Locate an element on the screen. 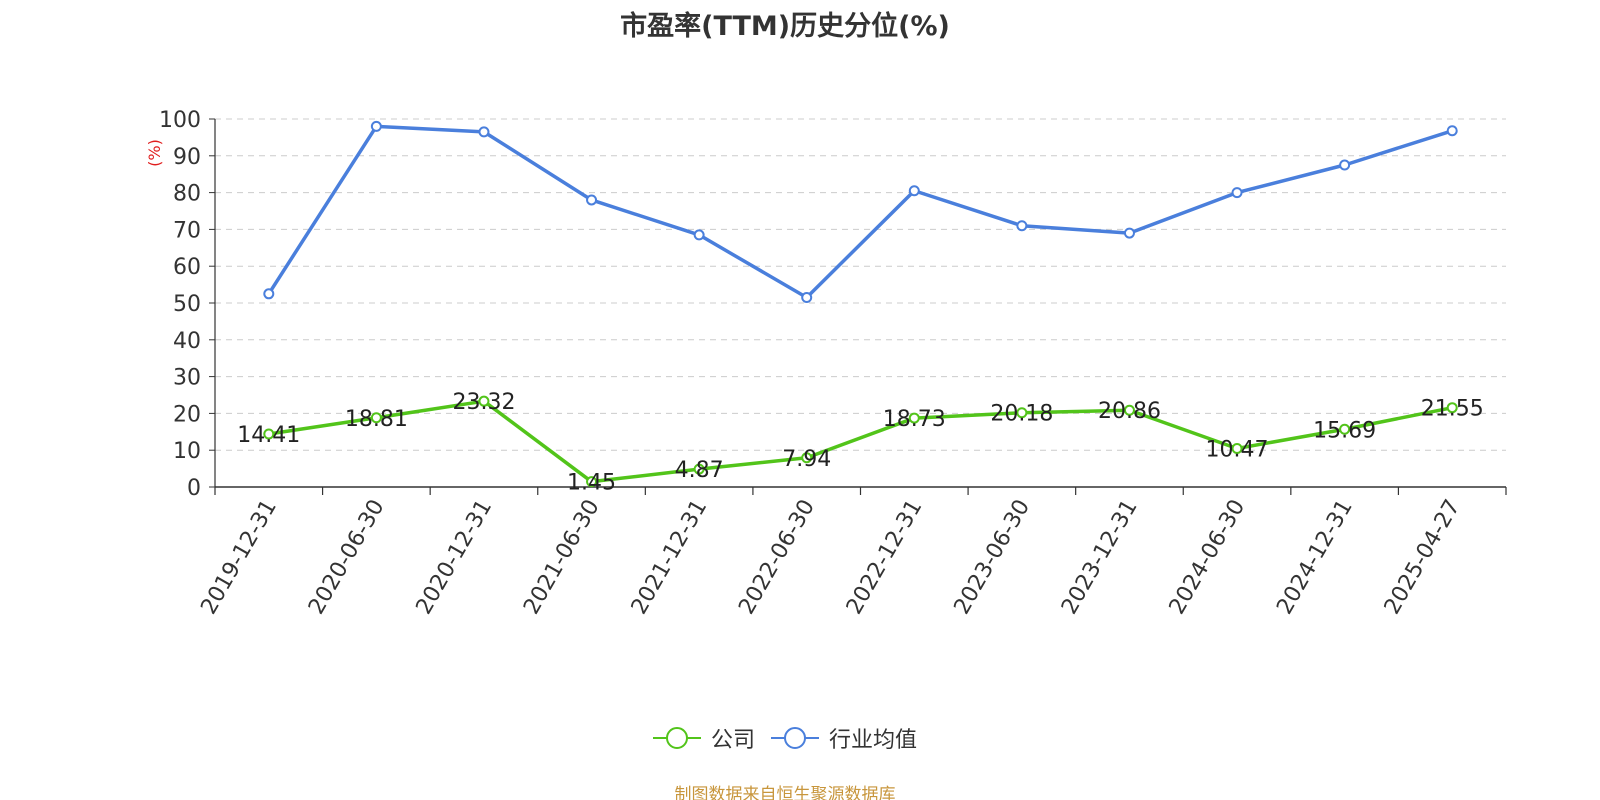 The height and width of the screenshot is (800, 1600). series-0-data-label-2: 23.32 is located at coordinates (483, 402).